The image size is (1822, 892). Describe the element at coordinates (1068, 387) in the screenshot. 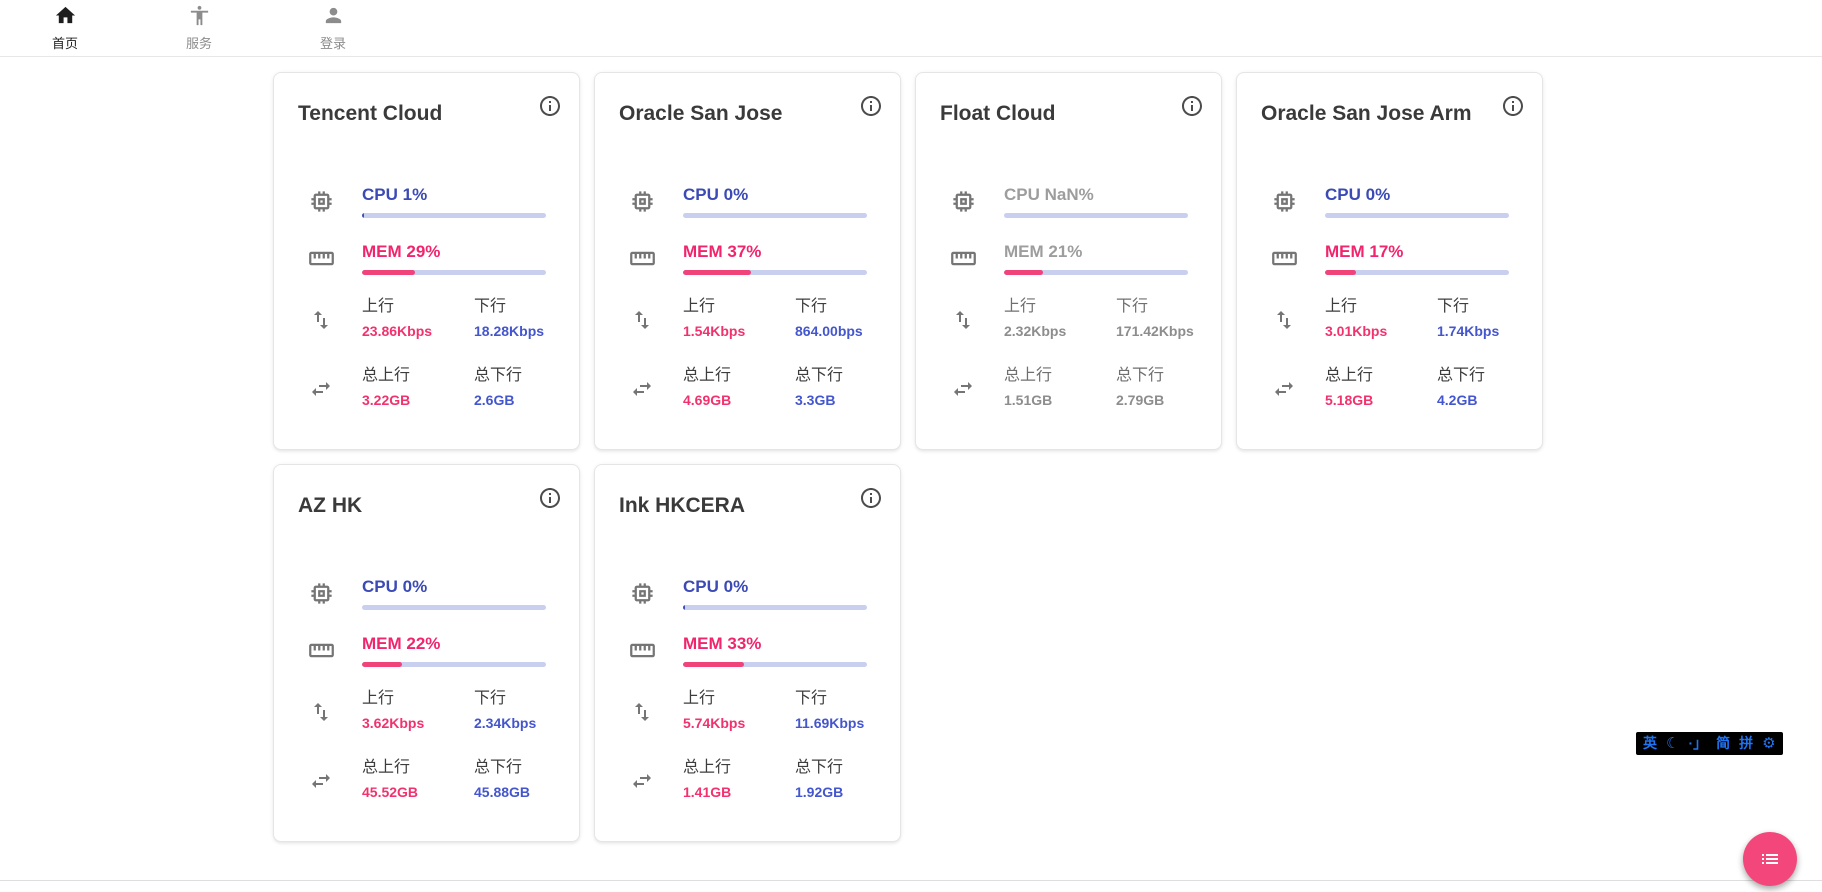

I see `total-traffic-row: 总上行 1.51GB 总下行 2.79GB` at that location.